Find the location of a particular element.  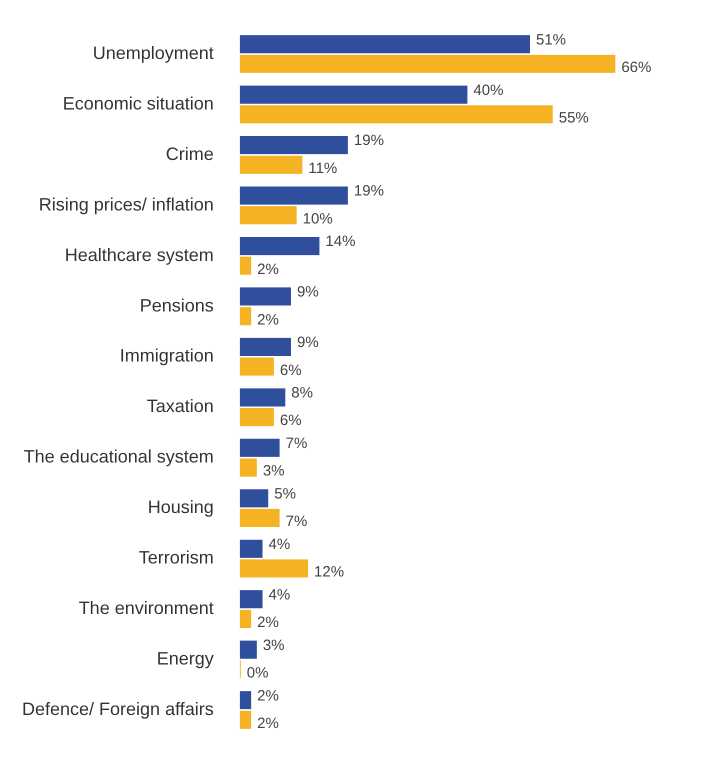

y-tick-label: Immigration is located at coordinates (167, 356).